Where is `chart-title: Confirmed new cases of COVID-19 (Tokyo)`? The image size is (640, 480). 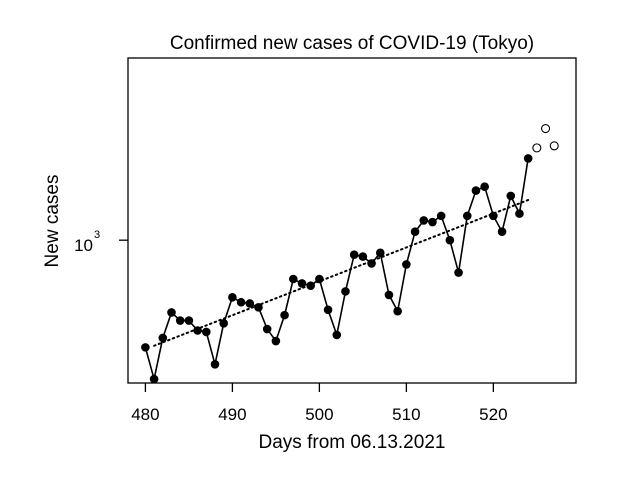 chart-title: Confirmed new cases of COVID-19 (Tokyo) is located at coordinates (352, 43).